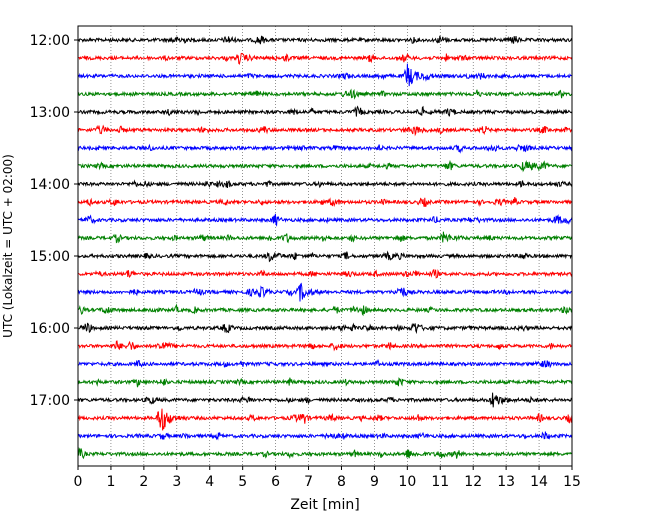 This screenshot has width=650, height=520. Describe the element at coordinates (8, 246) in the screenshot. I see `y-axis-label: UTC (Lokalzeit = UTC + 02:00)` at that location.